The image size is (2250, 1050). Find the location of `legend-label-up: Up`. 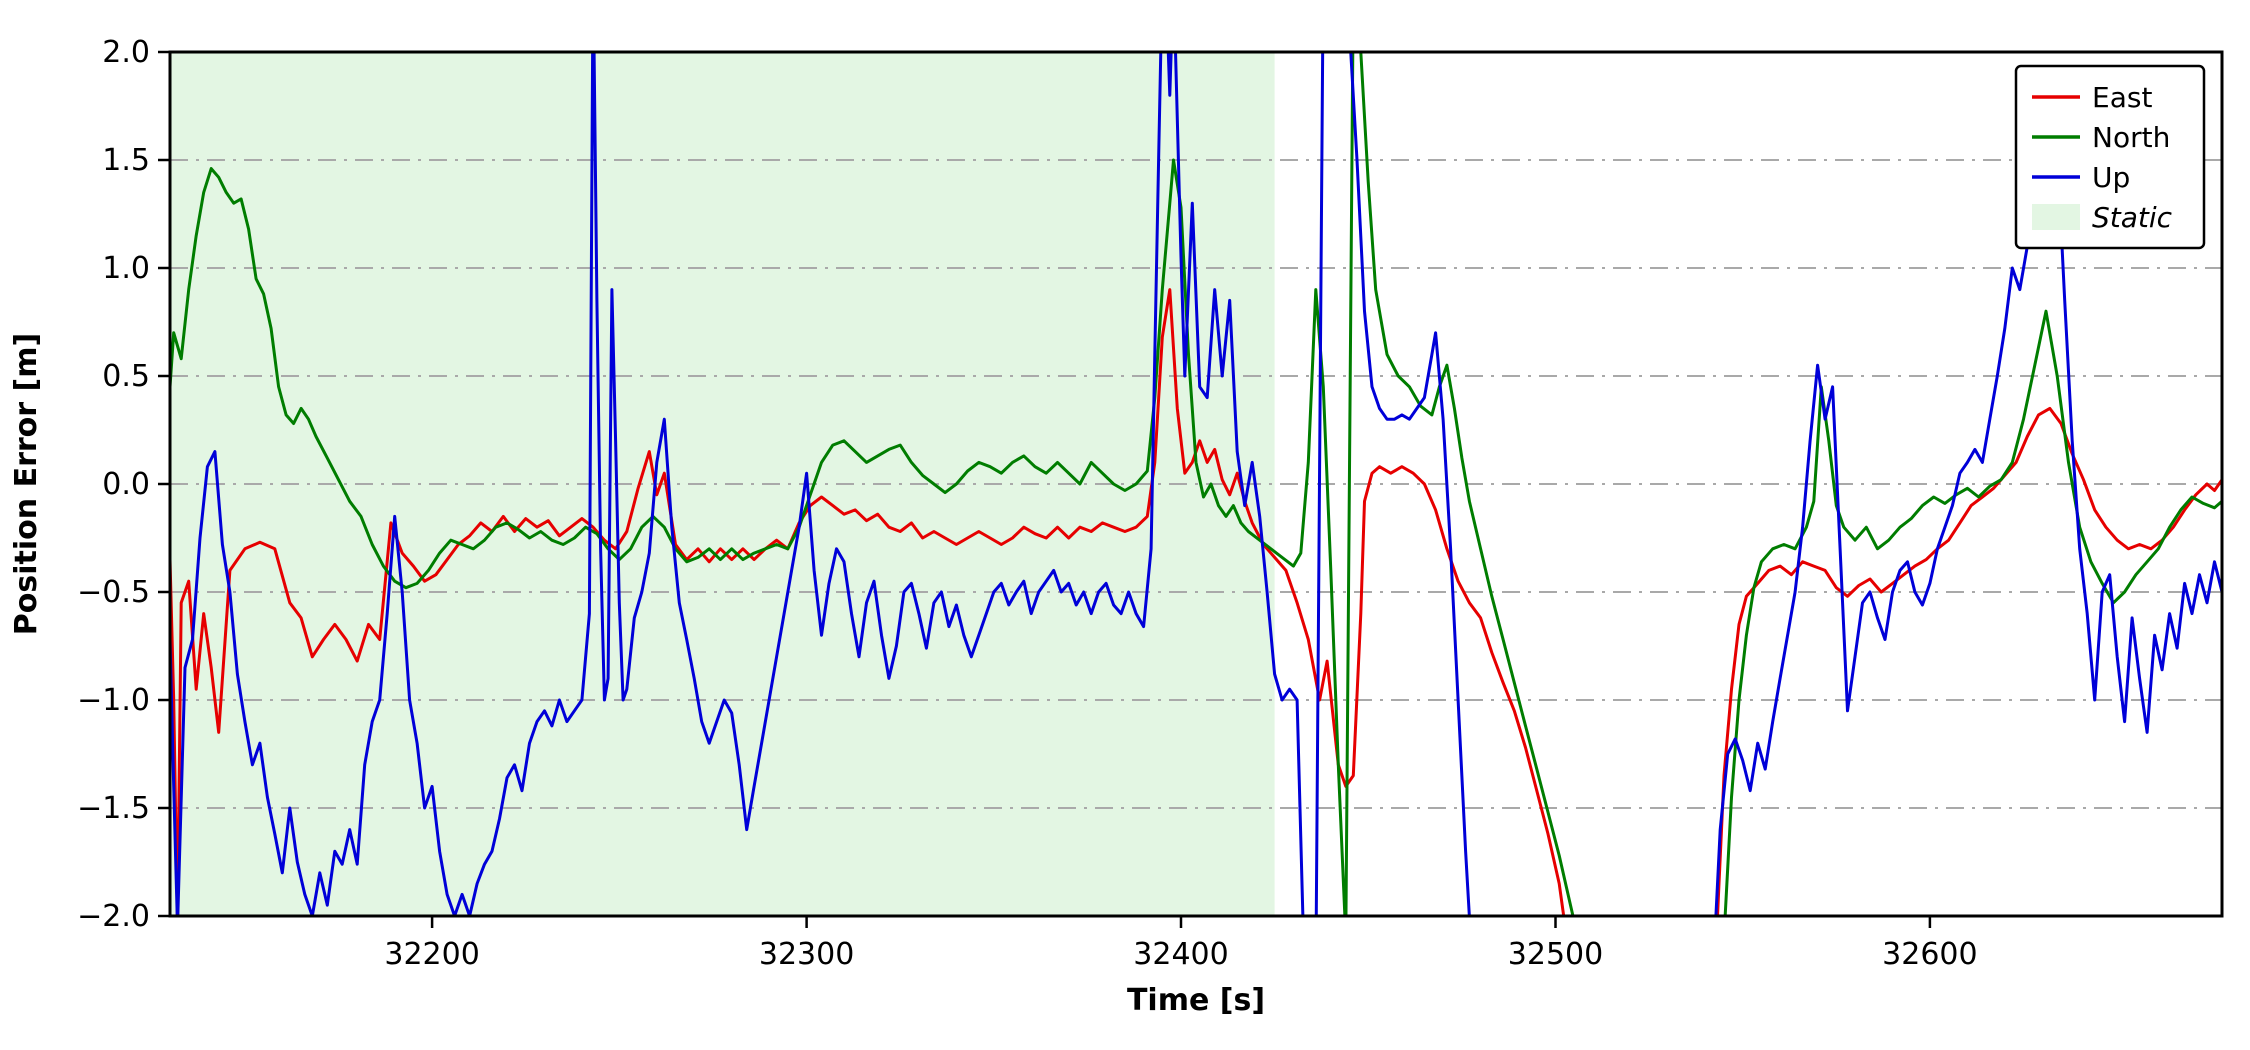

legend-label-up: Up is located at coordinates (2111, 177).